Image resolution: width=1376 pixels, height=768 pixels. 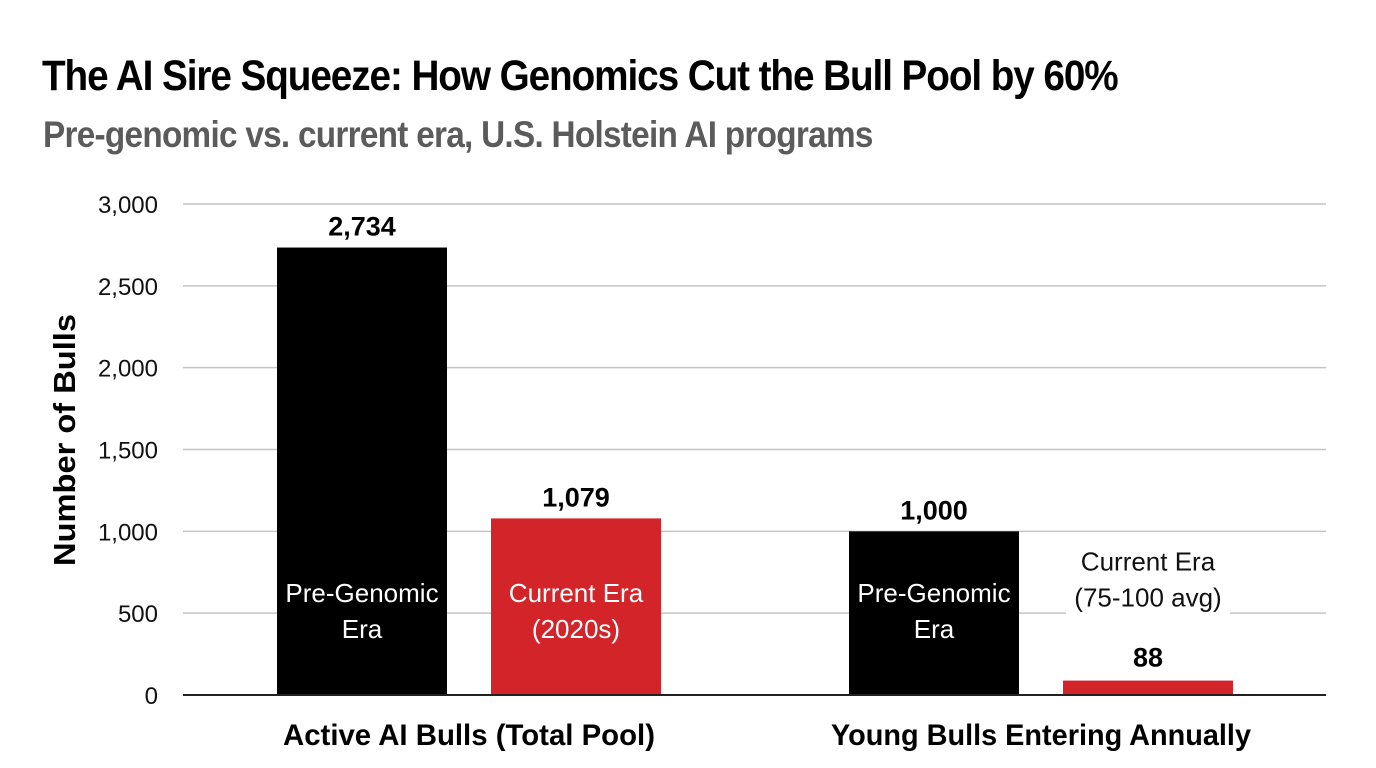 What do you see at coordinates (1148, 562) in the screenshot?
I see `bar-outer-label: Current Era` at bounding box center [1148, 562].